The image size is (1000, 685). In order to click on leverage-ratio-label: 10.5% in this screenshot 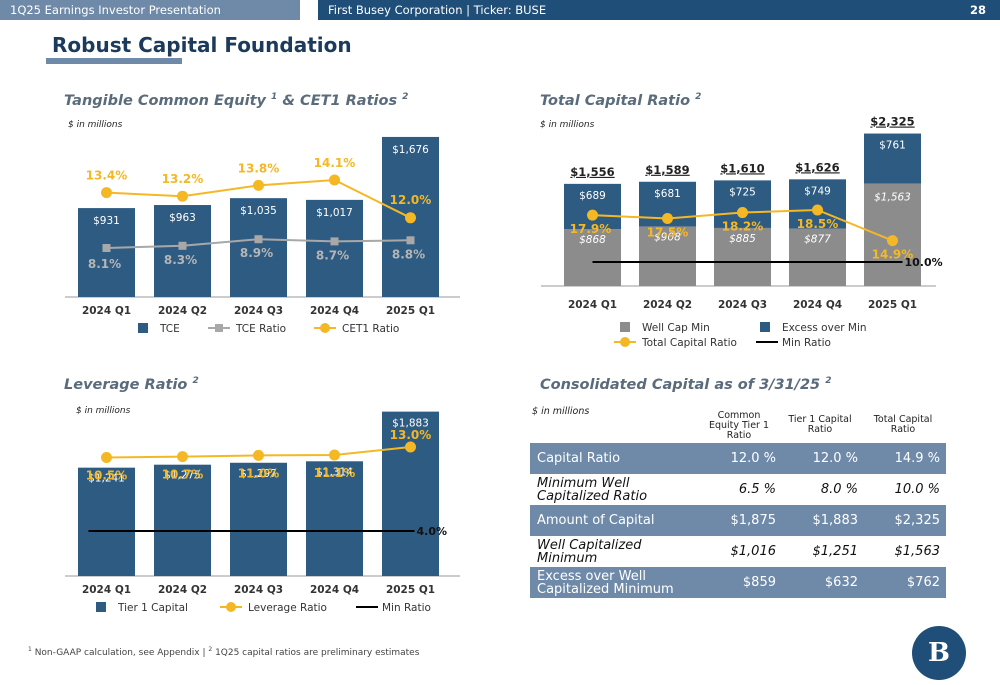, I will do `click(107, 476)`.